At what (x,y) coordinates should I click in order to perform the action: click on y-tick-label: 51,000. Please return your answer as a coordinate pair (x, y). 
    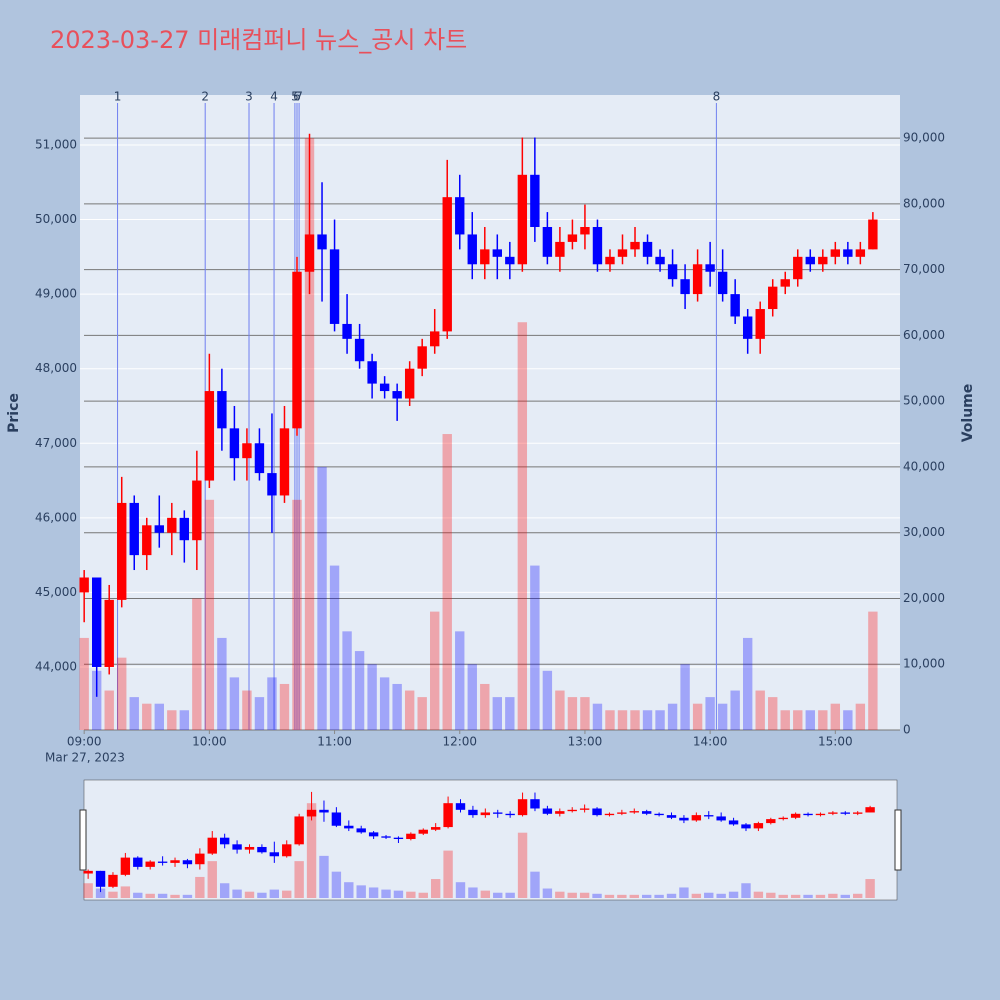
    Looking at the image, I should click on (56, 144).